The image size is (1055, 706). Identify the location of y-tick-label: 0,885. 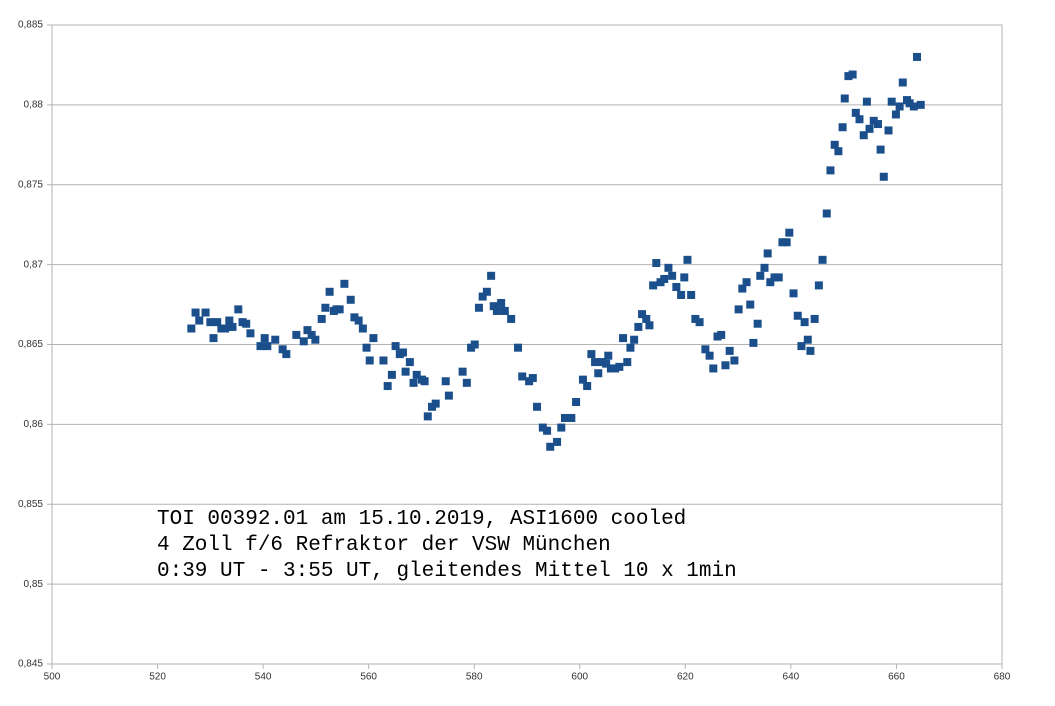
(30, 25).